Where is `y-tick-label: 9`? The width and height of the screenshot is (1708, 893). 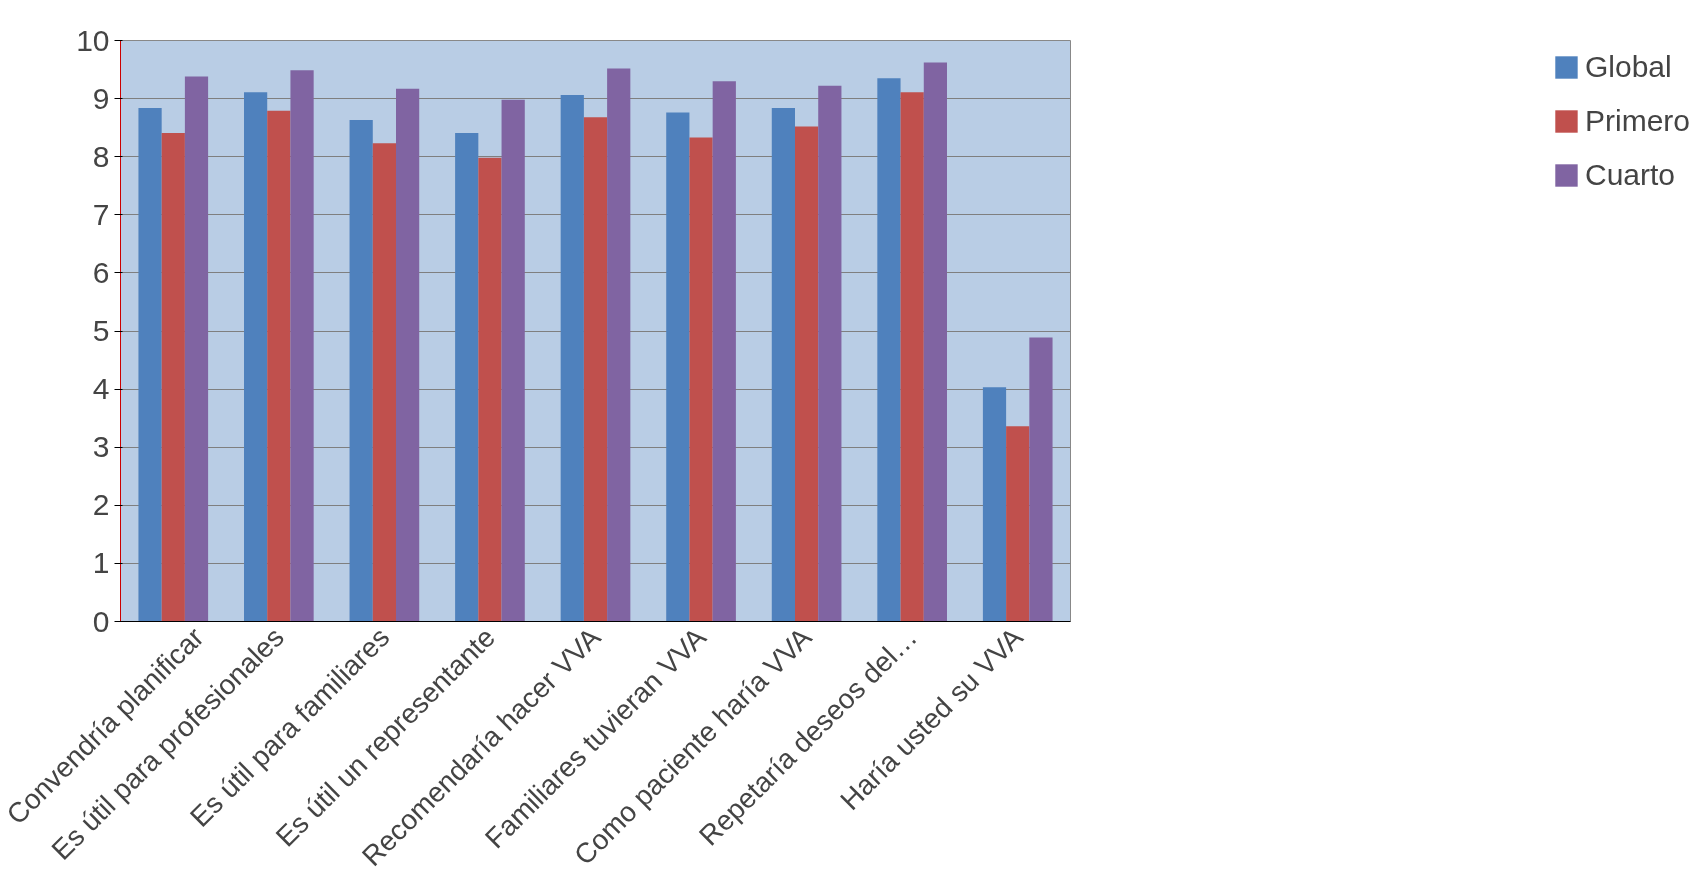
y-tick-label: 9 is located at coordinates (101, 98).